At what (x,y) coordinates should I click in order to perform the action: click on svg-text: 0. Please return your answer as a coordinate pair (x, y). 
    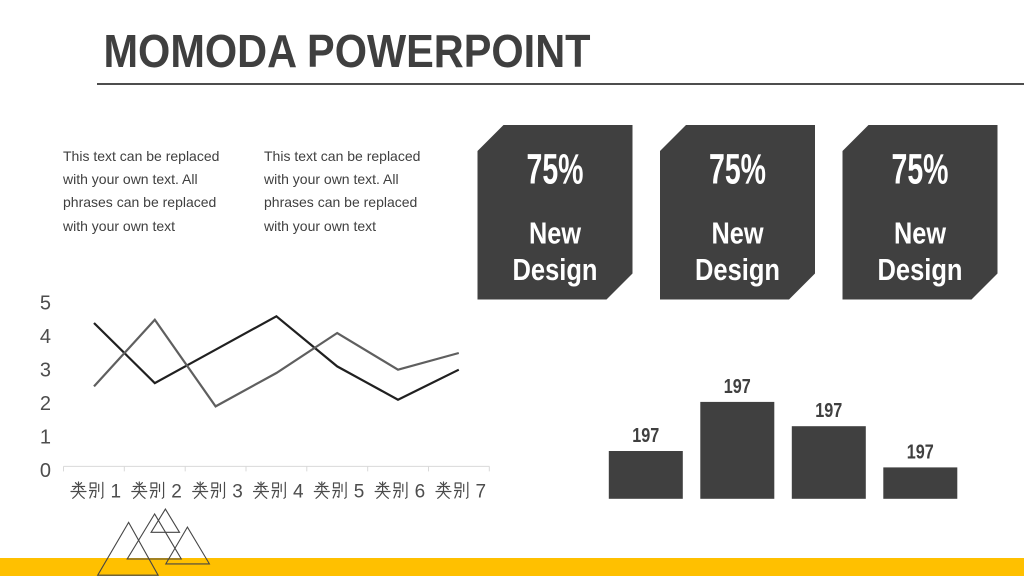
    Looking at the image, I should click on (45, 471).